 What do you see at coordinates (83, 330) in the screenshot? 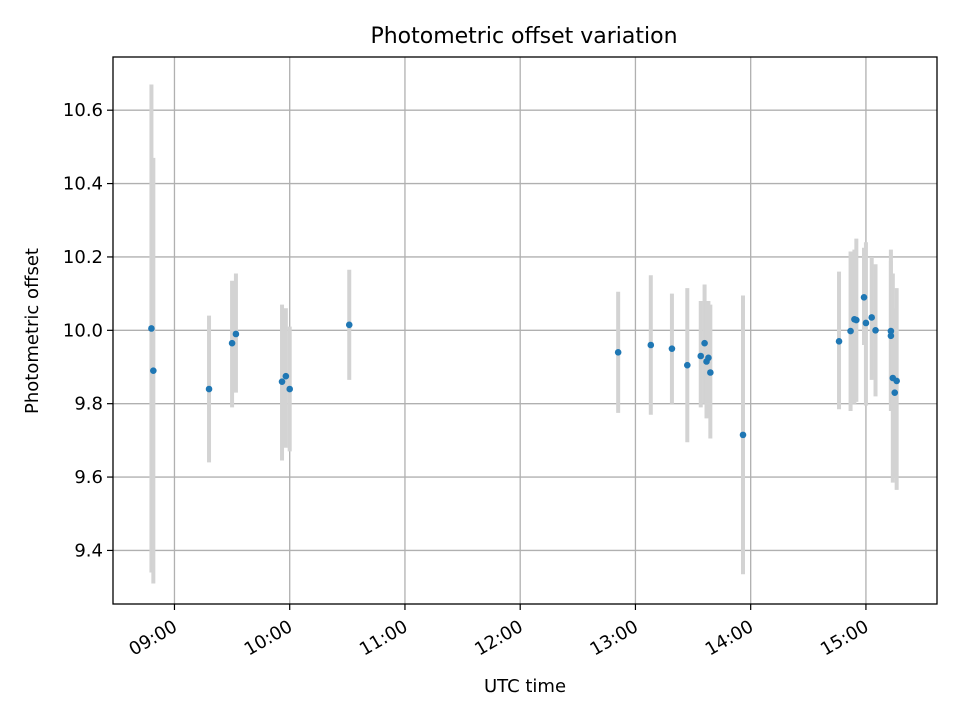
I see `y-tick-label: 10.0` at bounding box center [83, 330].